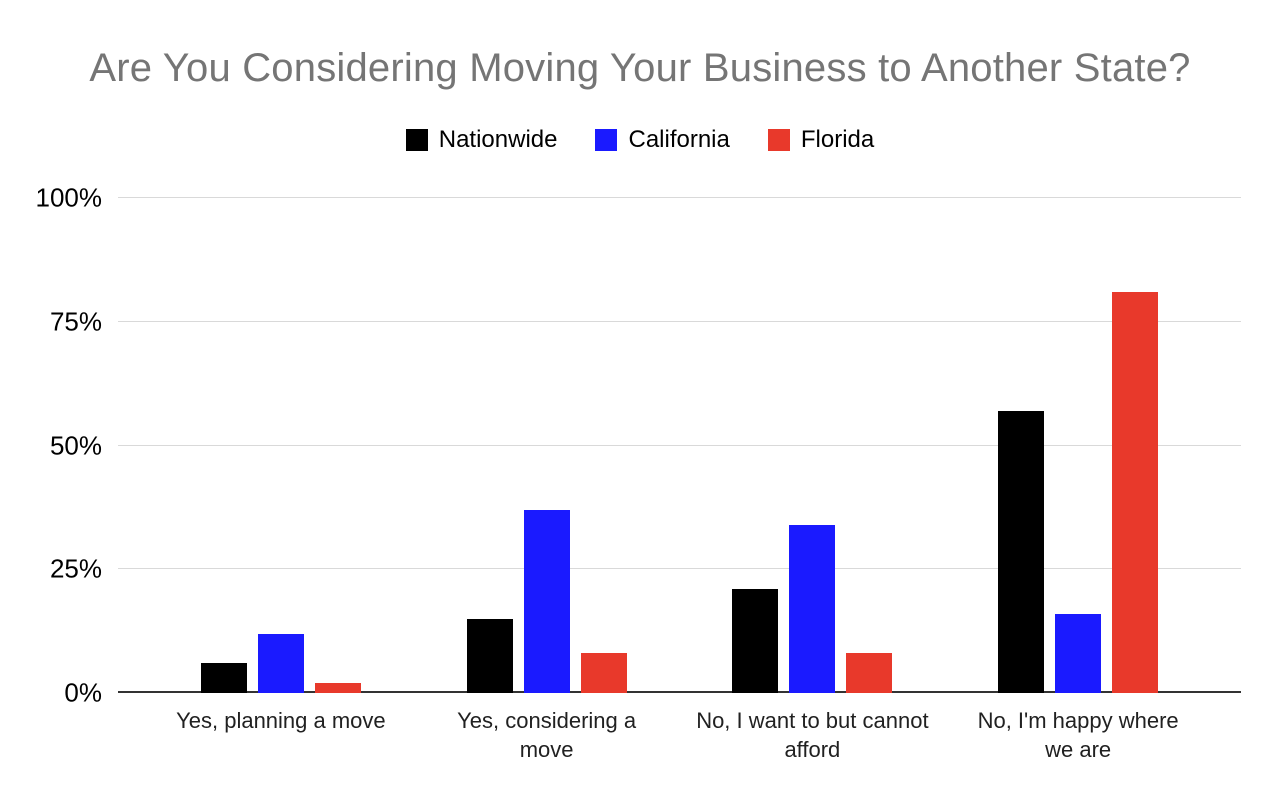 This screenshot has width=1280, height=793. I want to click on category-label-yes-planning-a-move: Yes, planning a move, so click(281, 720).